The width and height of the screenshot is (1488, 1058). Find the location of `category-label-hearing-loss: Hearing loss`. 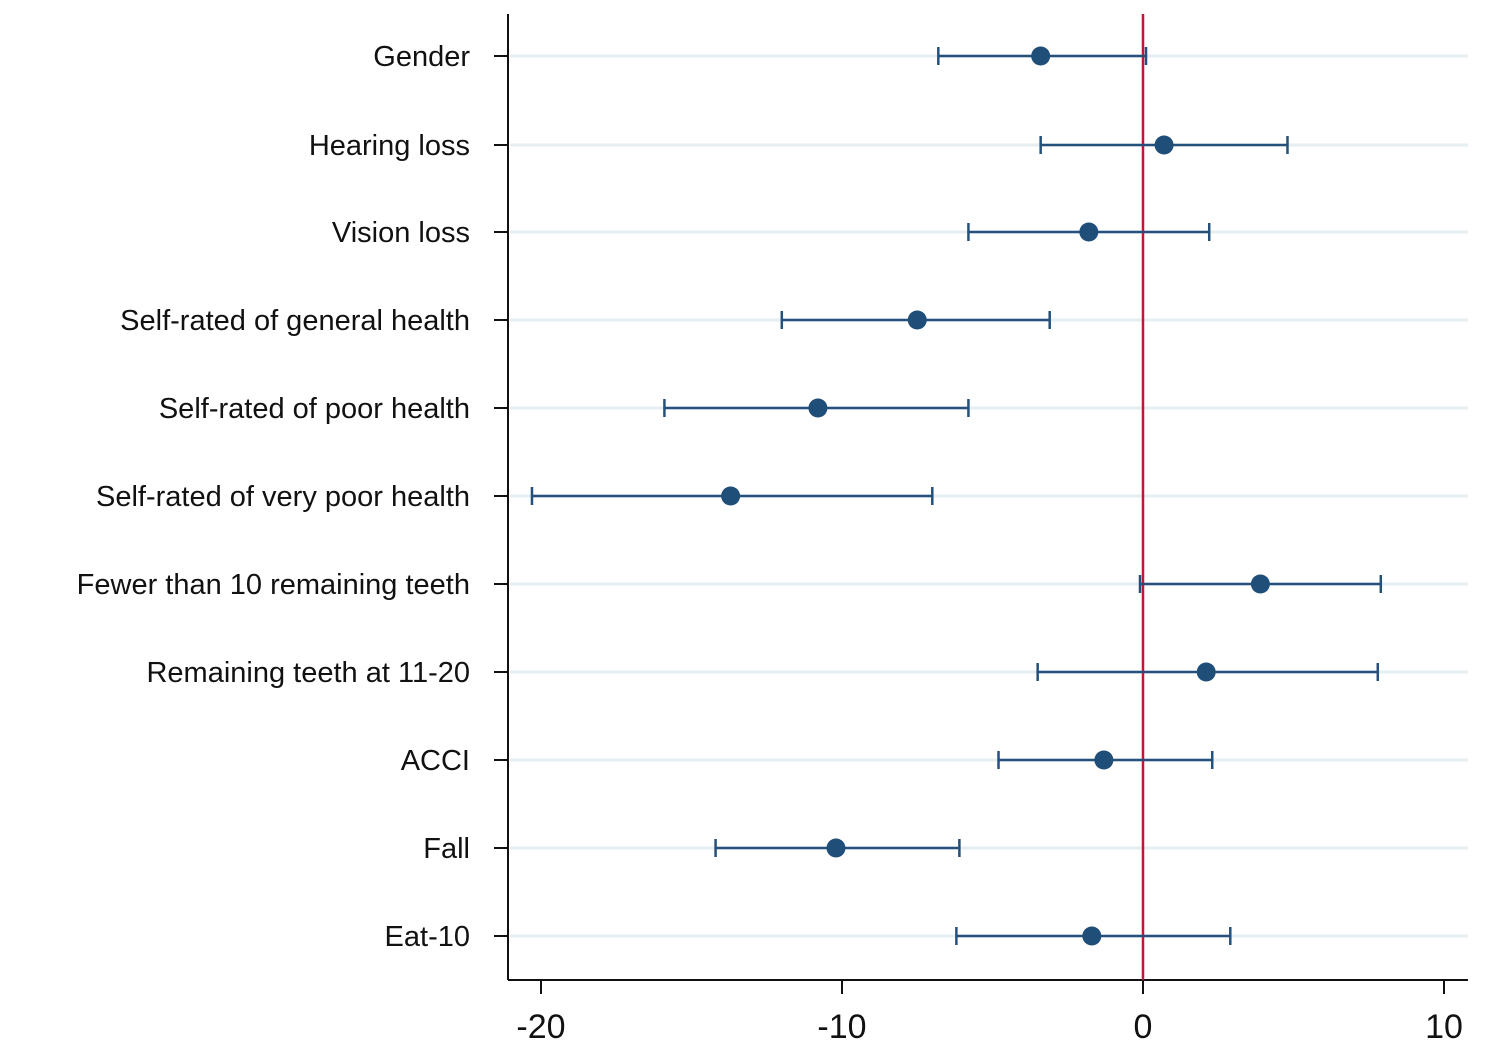

category-label-hearing-loss: Hearing loss is located at coordinates (389, 146).